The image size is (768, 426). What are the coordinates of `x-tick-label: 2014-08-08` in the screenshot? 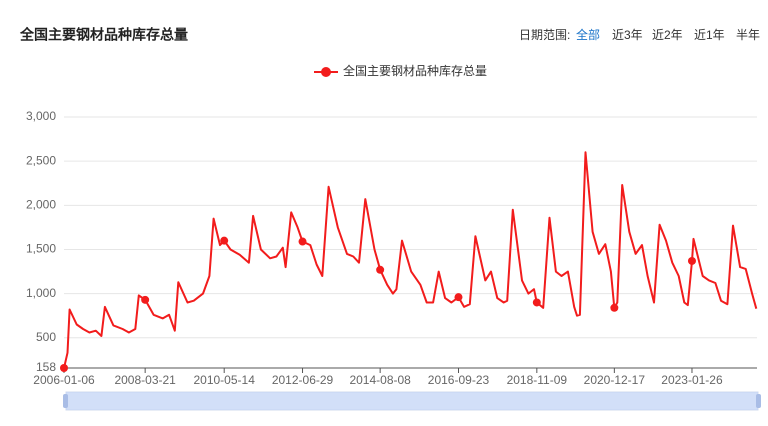 It's located at (380, 380).